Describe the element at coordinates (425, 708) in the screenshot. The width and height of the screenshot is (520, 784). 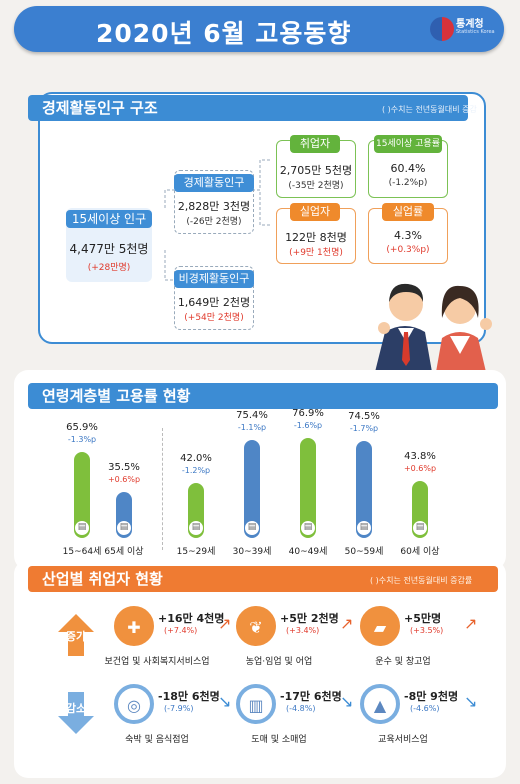
I see `industry-pct: (-4.6%)` at that location.